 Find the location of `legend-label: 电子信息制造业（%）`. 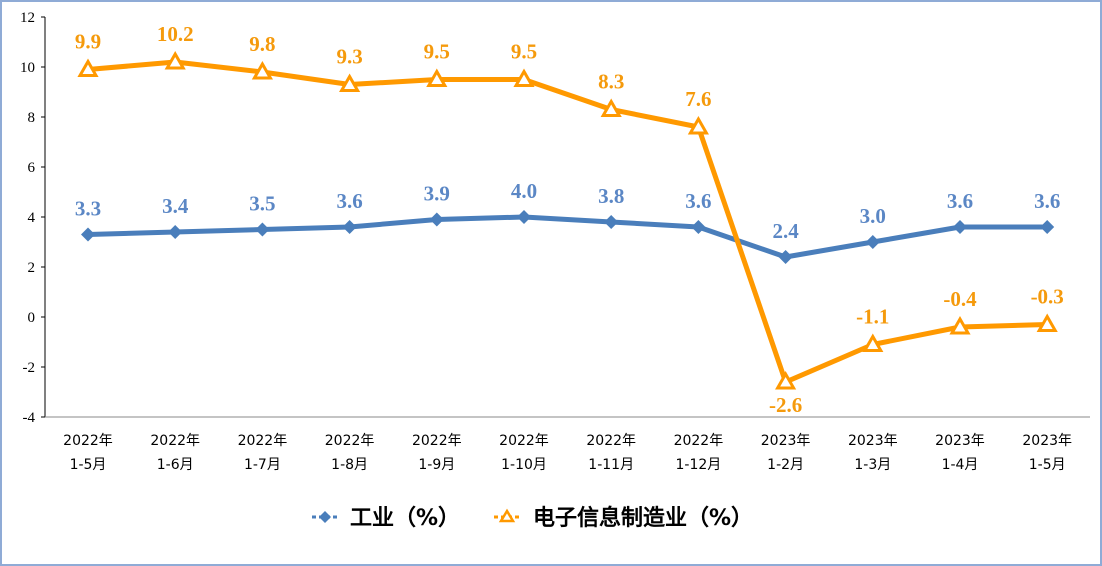

legend-label: 电子信息制造业（%） is located at coordinates (643, 518).